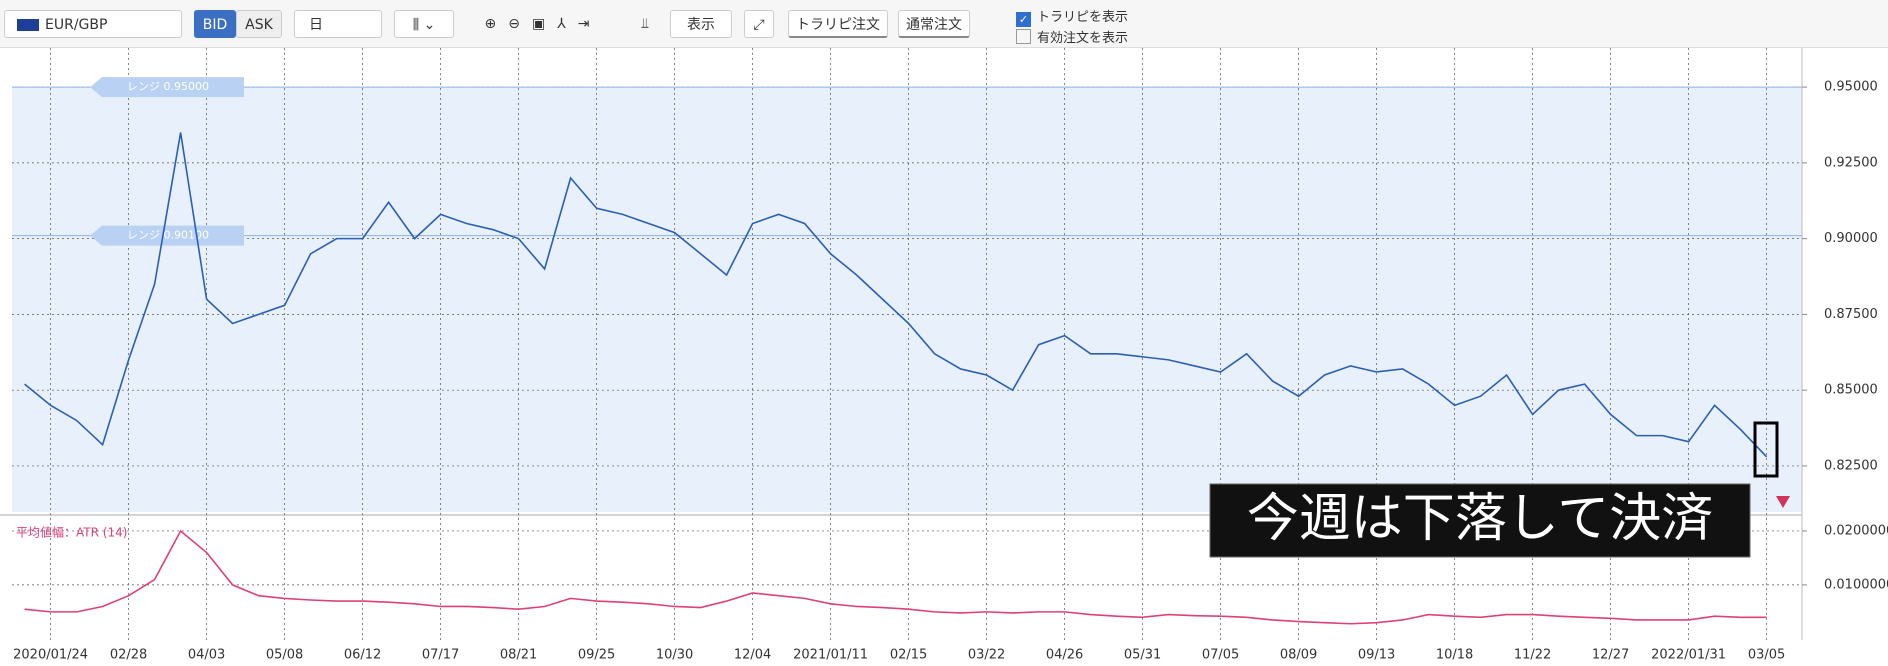 Image resolution: width=1888 pixels, height=666 pixels. Describe the element at coordinates (645, 24) in the screenshot. I see `indicator-icon: ⫫` at that location.